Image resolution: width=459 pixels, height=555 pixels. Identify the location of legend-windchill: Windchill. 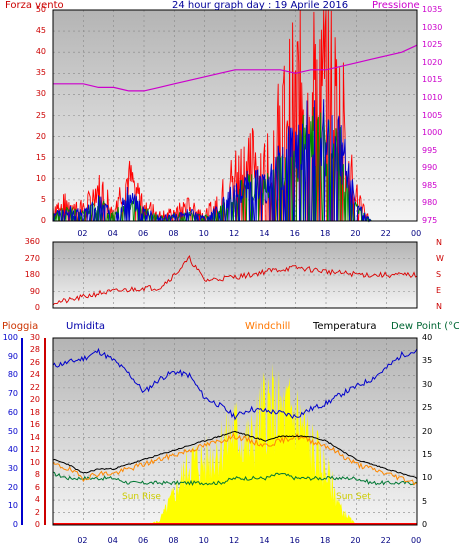
(268, 326).